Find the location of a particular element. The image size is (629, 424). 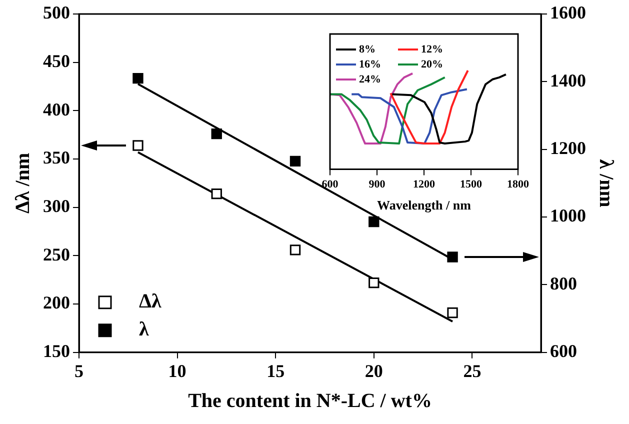

y-tick-label: 500 is located at coordinates (56, 12).